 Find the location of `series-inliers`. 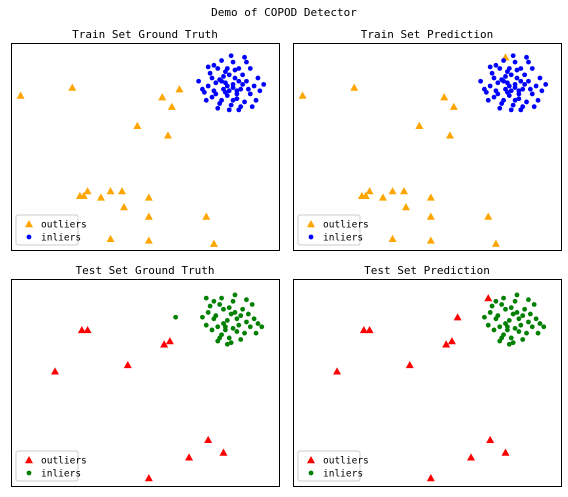

series-inliers is located at coordinates (513, 83).